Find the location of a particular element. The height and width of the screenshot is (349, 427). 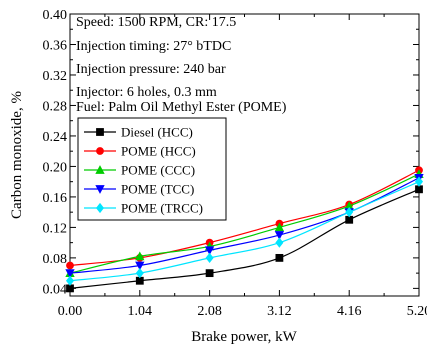

y-axis-title: Carbon monoxide, % is located at coordinates (17, 155).